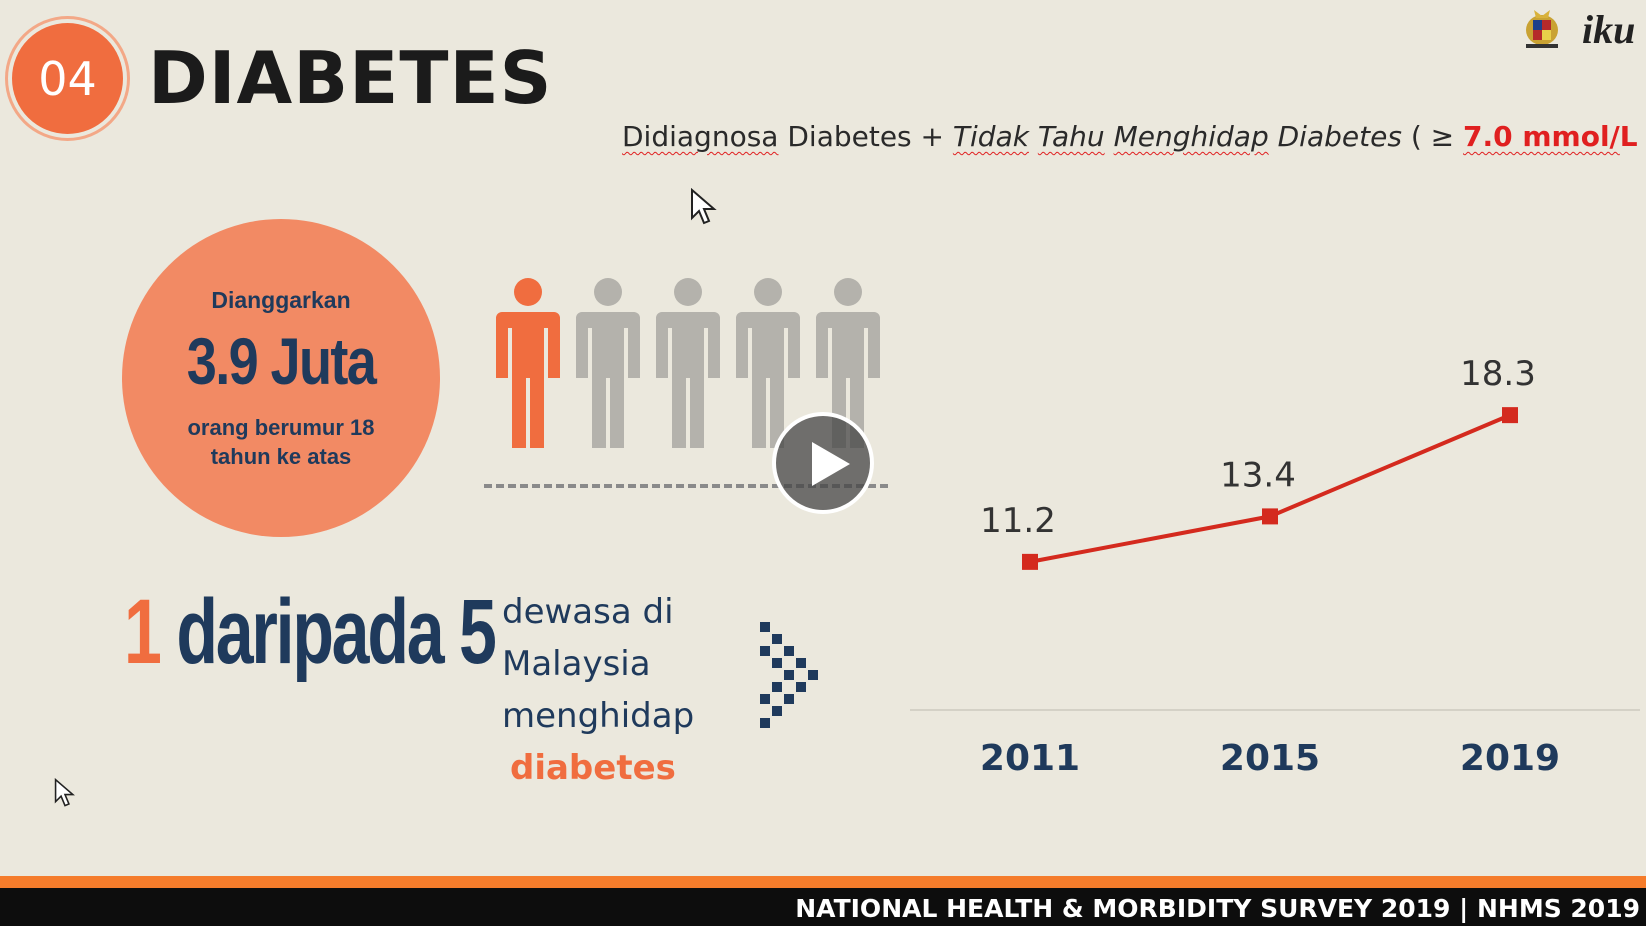 Image resolution: width=1646 pixels, height=926 pixels. What do you see at coordinates (328, 632) in the screenshot?
I see `ratio-text: daripada 5` at bounding box center [328, 632].